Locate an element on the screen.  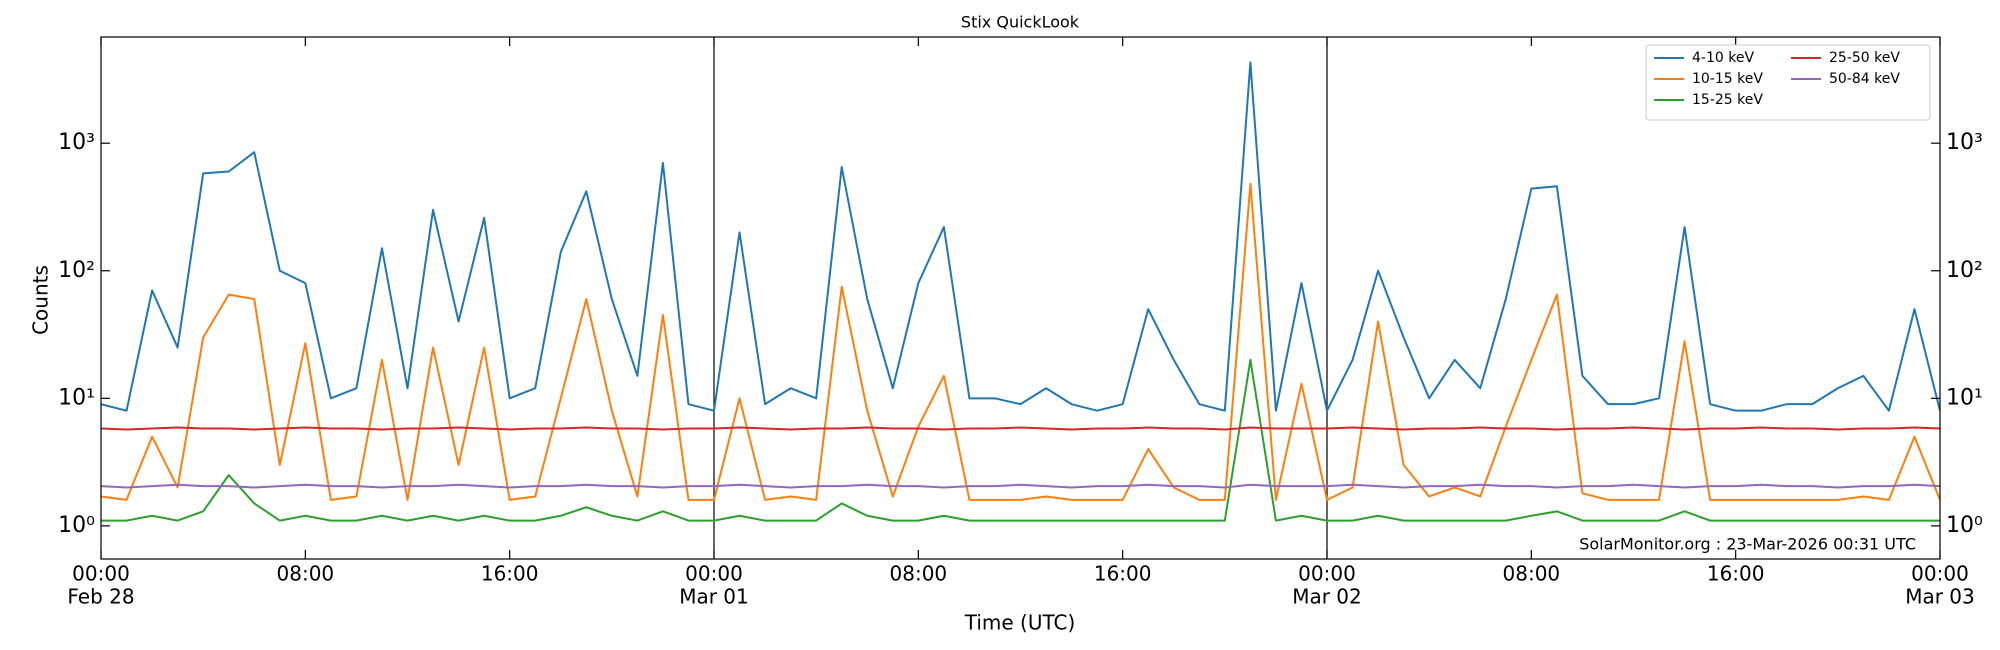
legend-label: 50-84 keV is located at coordinates (1864, 79).